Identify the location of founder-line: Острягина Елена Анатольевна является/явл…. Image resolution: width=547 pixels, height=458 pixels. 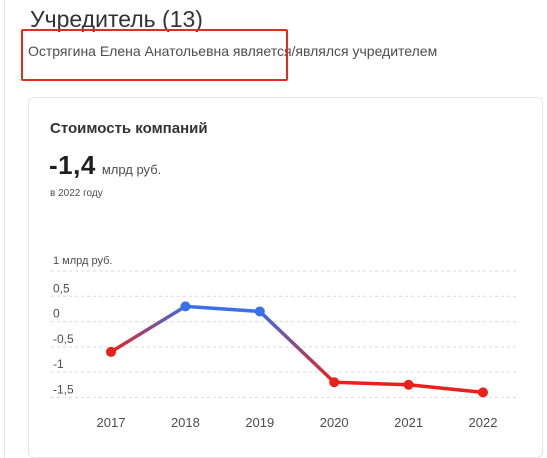
(232, 51).